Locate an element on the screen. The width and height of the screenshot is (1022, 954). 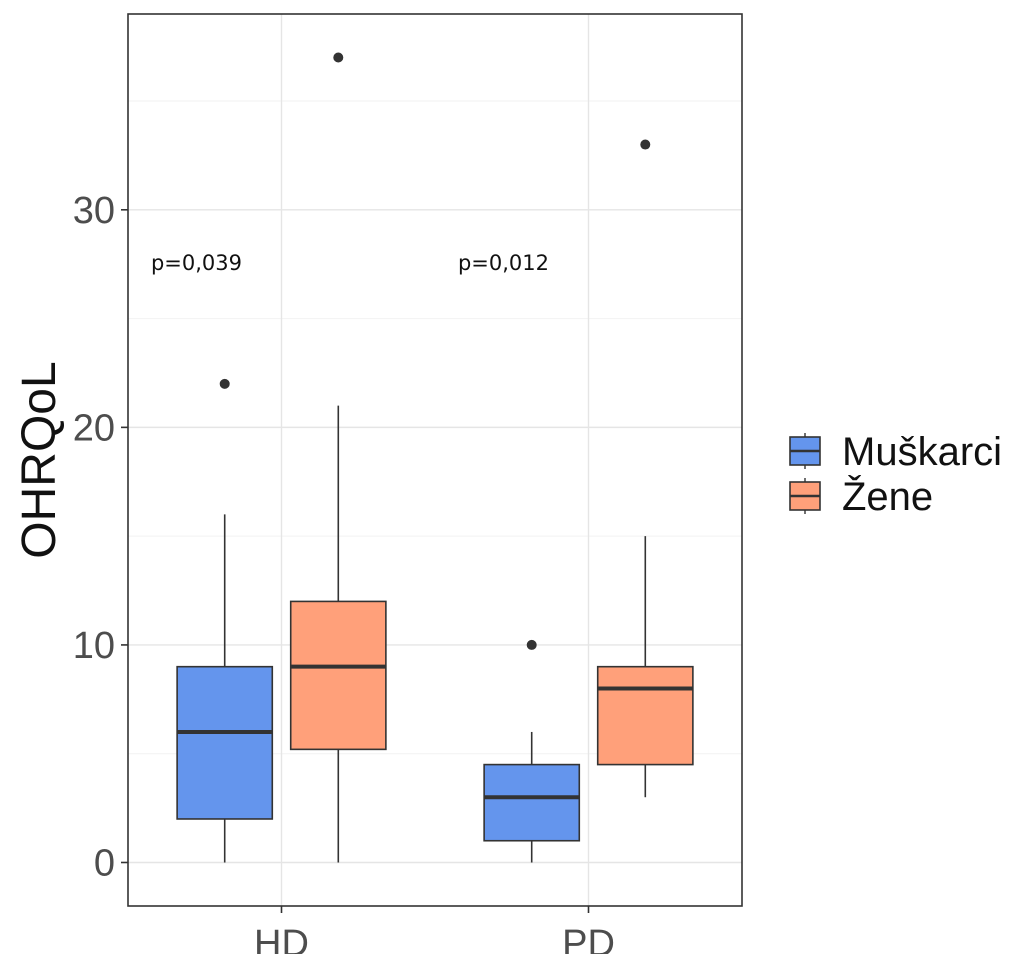
y-tick-label: 30 is located at coordinates (94, 211).